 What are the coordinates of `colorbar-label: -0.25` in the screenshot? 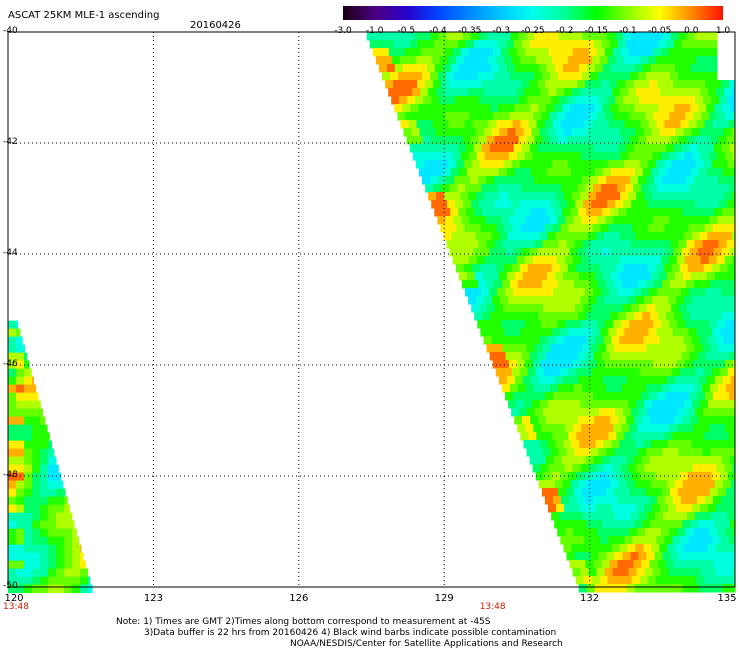 It's located at (533, 31).